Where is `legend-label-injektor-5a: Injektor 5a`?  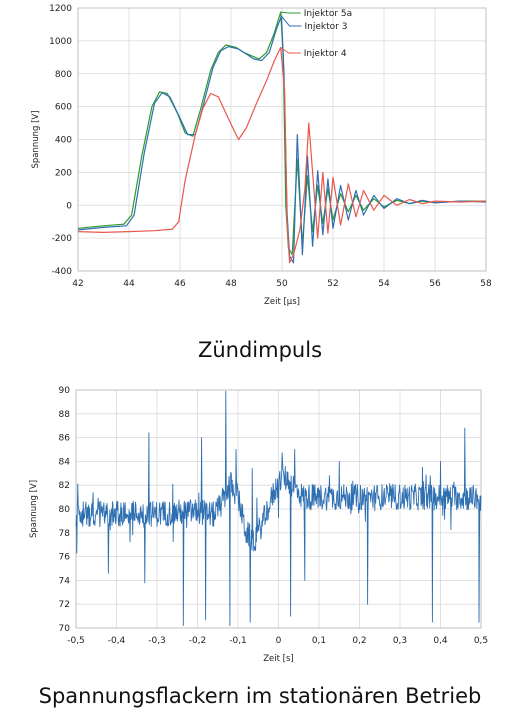 legend-label-injektor-5a: Injektor 5a is located at coordinates (328, 14).